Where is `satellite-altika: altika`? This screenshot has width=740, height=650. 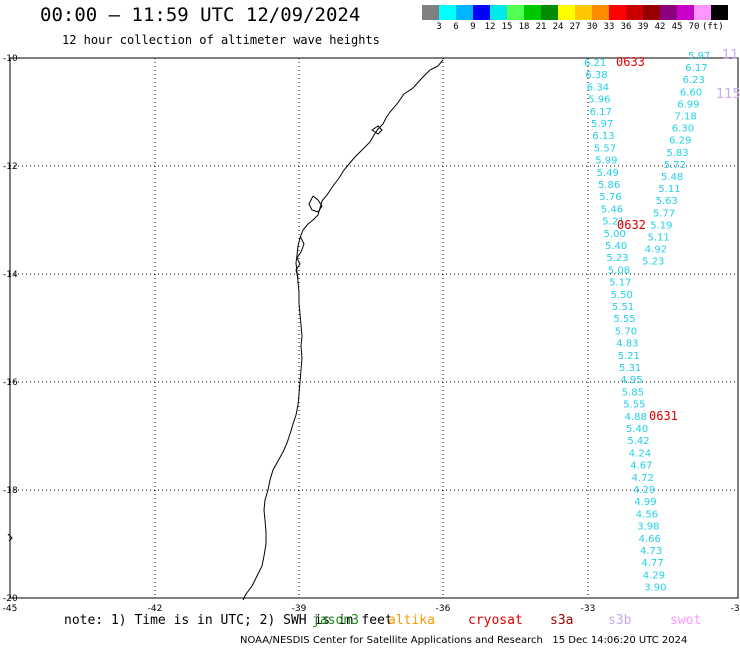 satellite-altika: altika is located at coordinates (411, 620).